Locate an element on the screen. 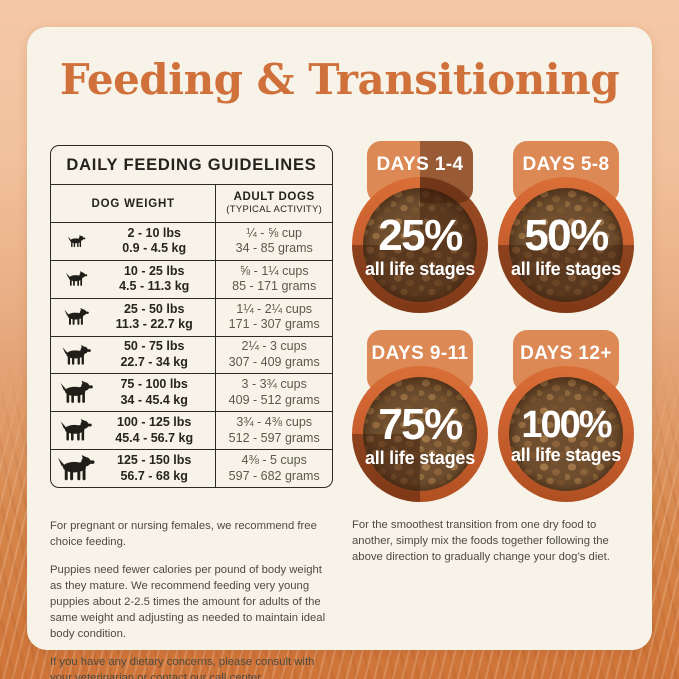 The width and height of the screenshot is (679, 679). percent-label: 50% is located at coordinates (566, 235).